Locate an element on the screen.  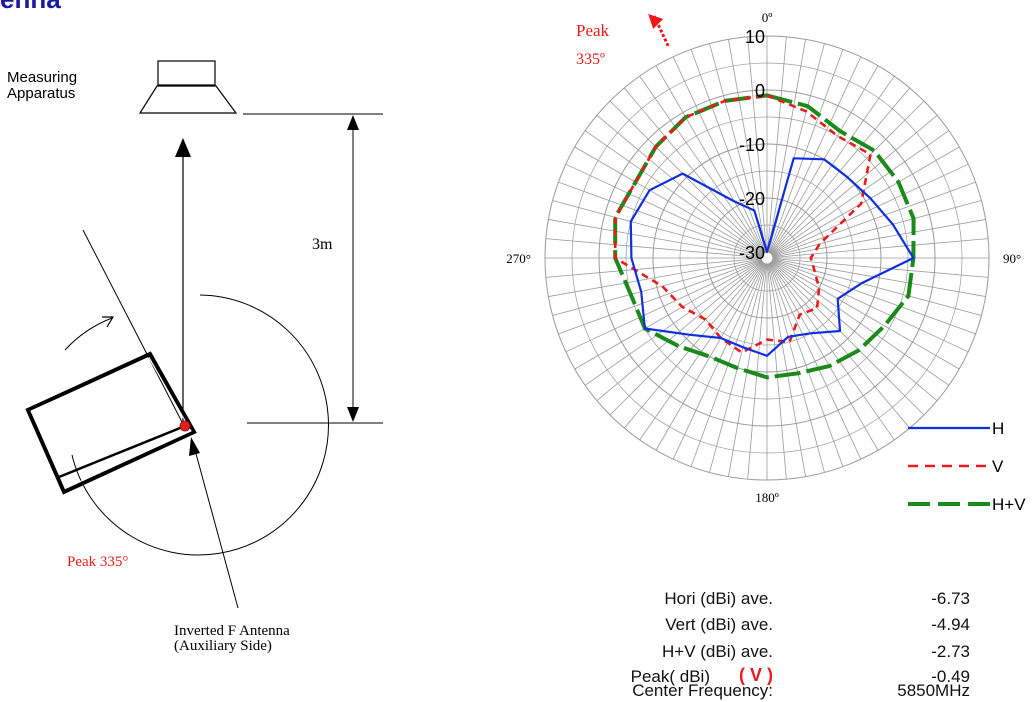
summary-peak-marker: ( V ) is located at coordinates (756, 675).